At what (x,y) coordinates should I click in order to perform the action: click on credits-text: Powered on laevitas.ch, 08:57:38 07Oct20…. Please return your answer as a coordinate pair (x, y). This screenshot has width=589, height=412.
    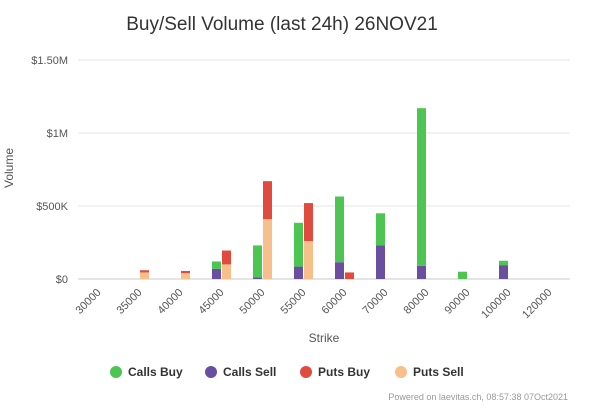
    Looking at the image, I should click on (478, 397).